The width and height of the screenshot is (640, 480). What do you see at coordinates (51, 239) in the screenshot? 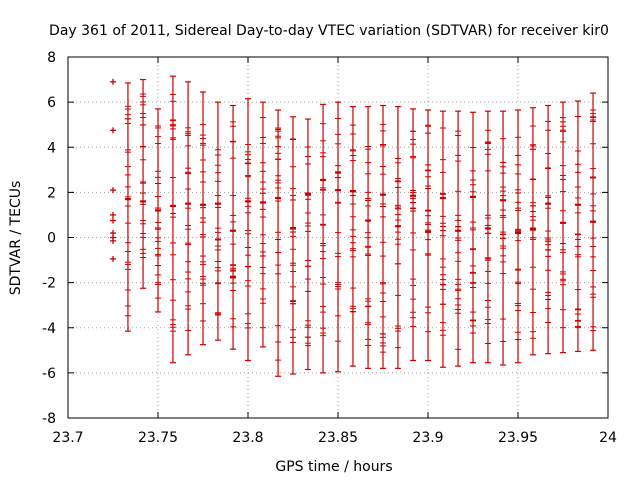
I see `y-tick-label: 0` at bounding box center [51, 239].